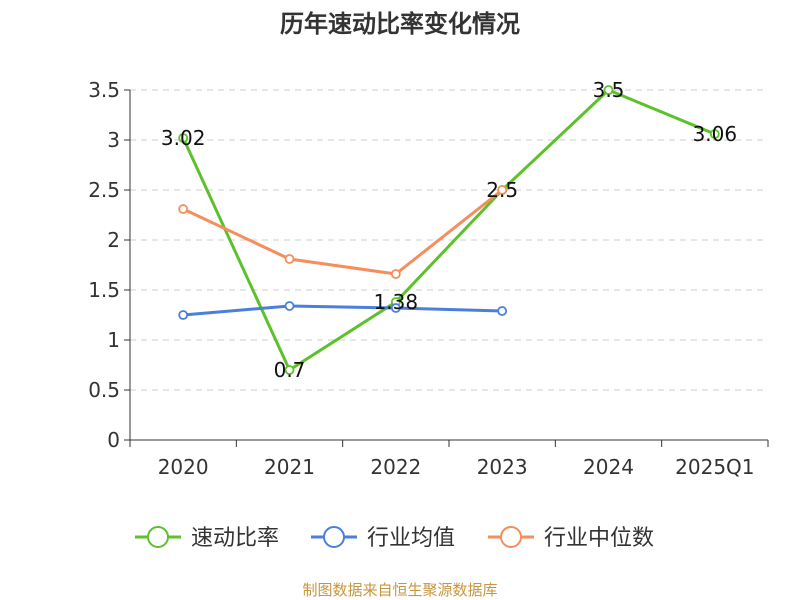 This screenshot has height=600, width=800. I want to click on data-label-0-1: 0.7, so click(290, 370).